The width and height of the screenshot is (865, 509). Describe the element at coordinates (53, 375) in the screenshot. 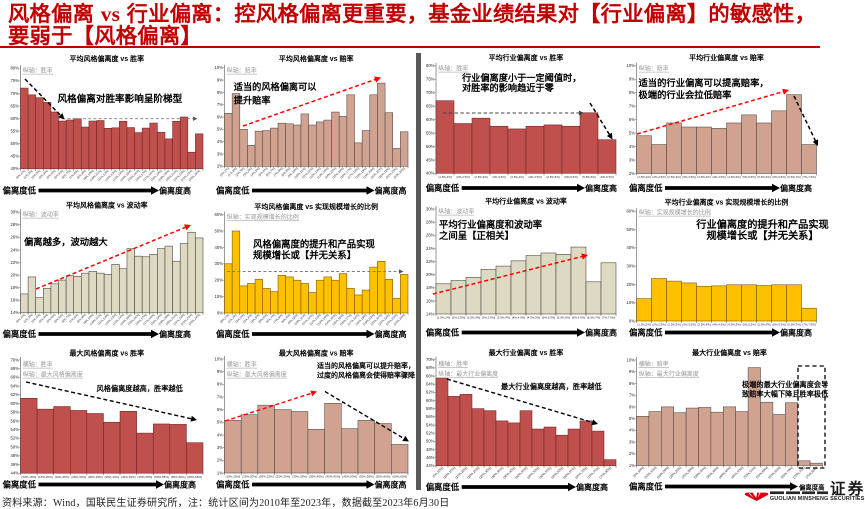

I see `svg-text: 纵轴：最大风格偏离度` at that location.